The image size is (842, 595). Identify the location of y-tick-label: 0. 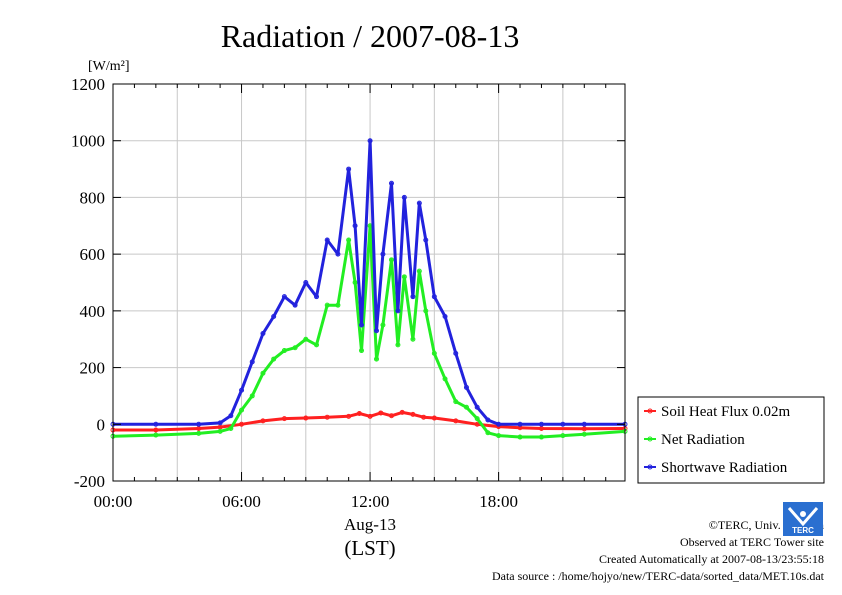
(101, 424).